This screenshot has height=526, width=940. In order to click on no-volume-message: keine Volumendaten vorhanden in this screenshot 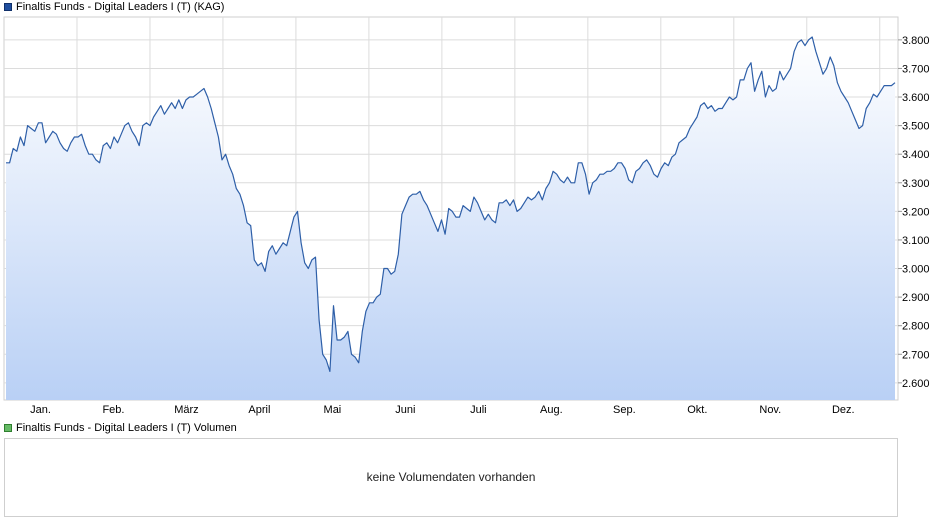, I will do `click(451, 477)`.